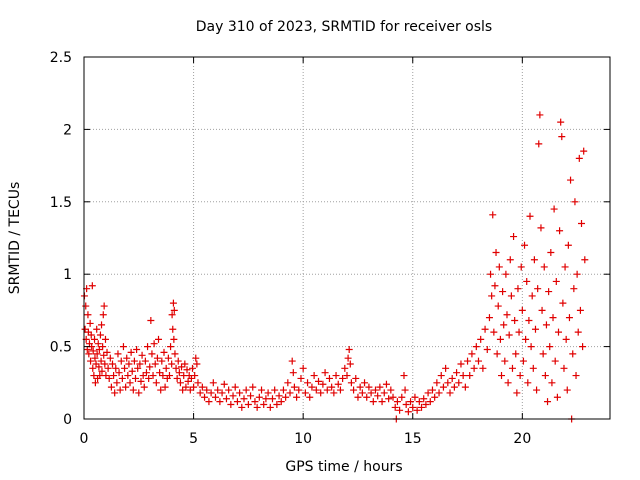 This screenshot has width=640, height=480. I want to click on x-tick-label: 0, so click(84, 439).